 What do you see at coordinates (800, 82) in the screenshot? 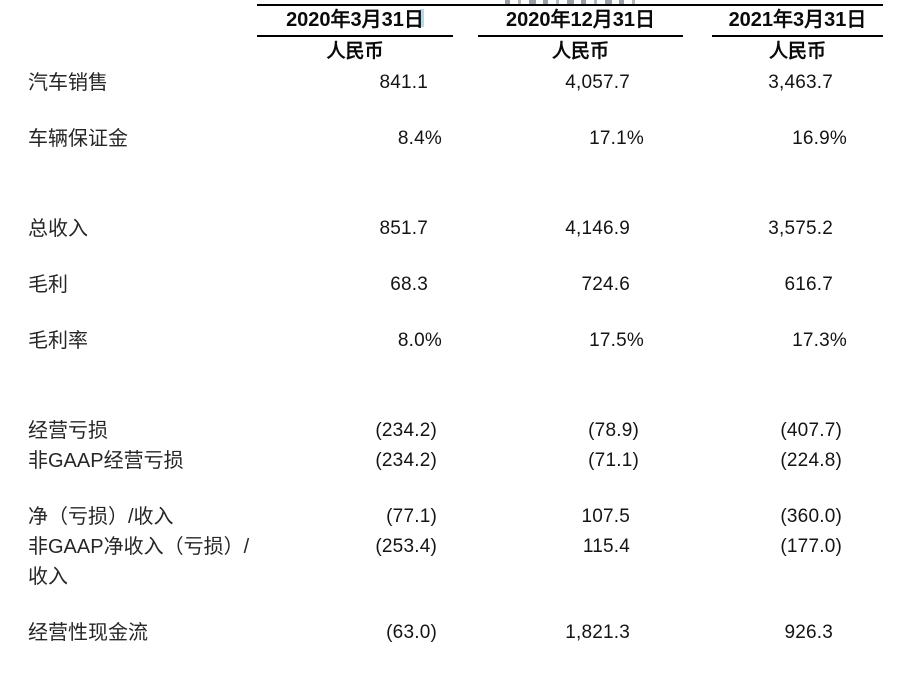
I see `row-value-p3: 3,463.7` at bounding box center [800, 82].